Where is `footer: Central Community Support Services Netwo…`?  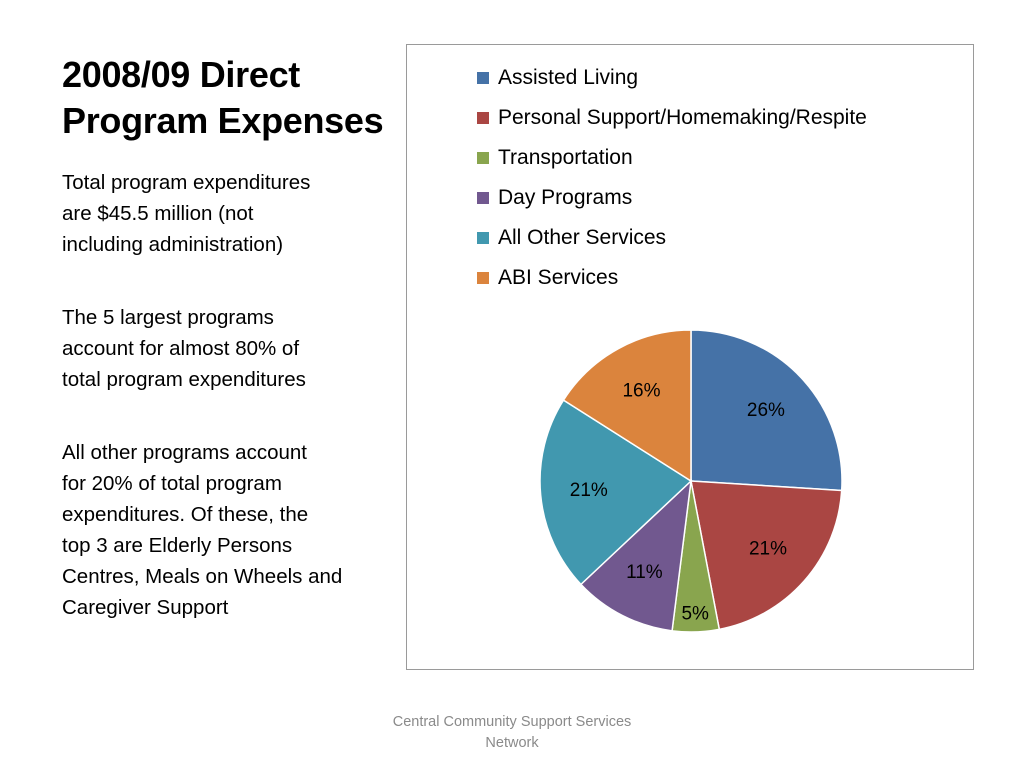 footer: Central Community Support Services Netwo… is located at coordinates (512, 733).